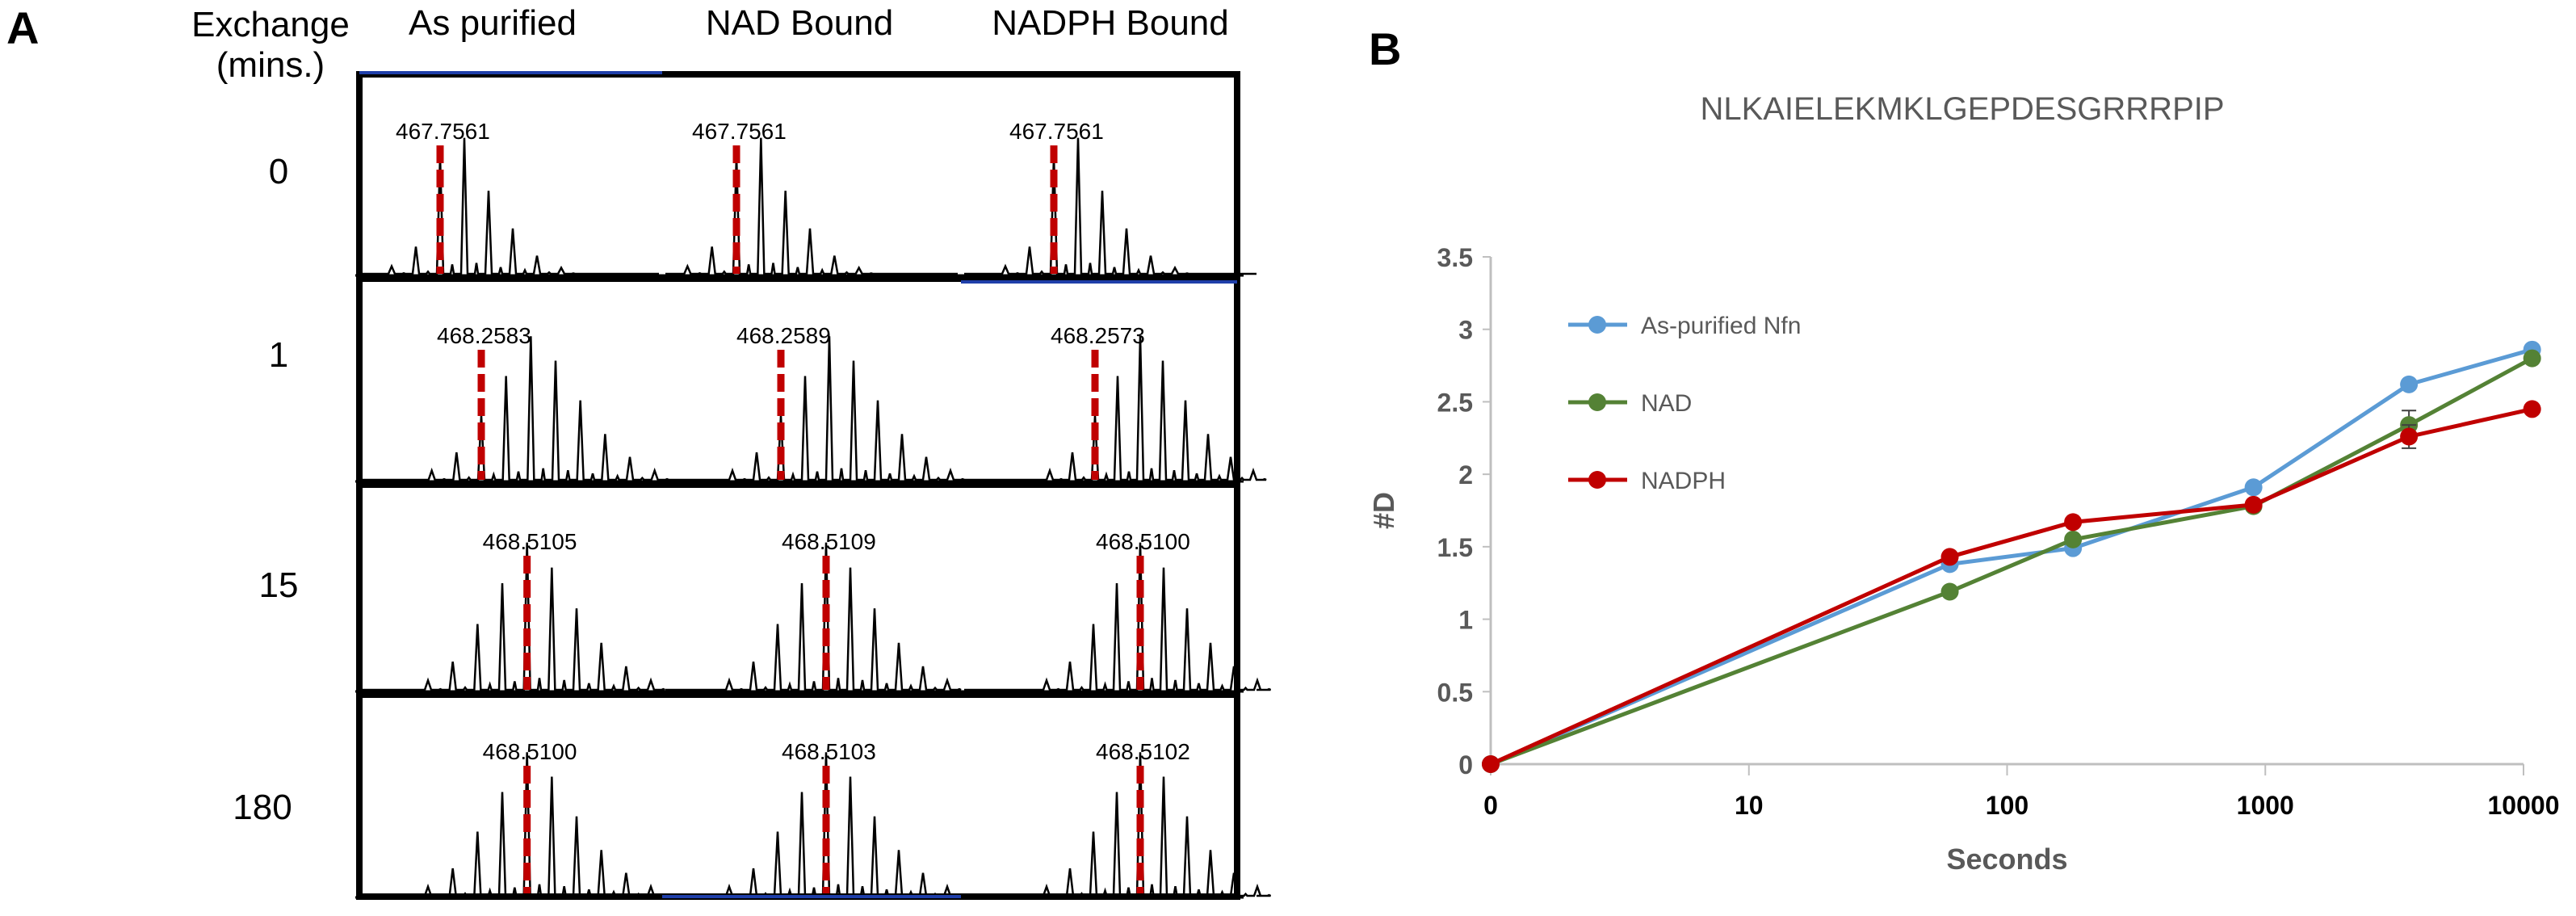 Image resolution: width=2576 pixels, height=916 pixels. I want to click on col-head-as-purified: As purified, so click(493, 23).